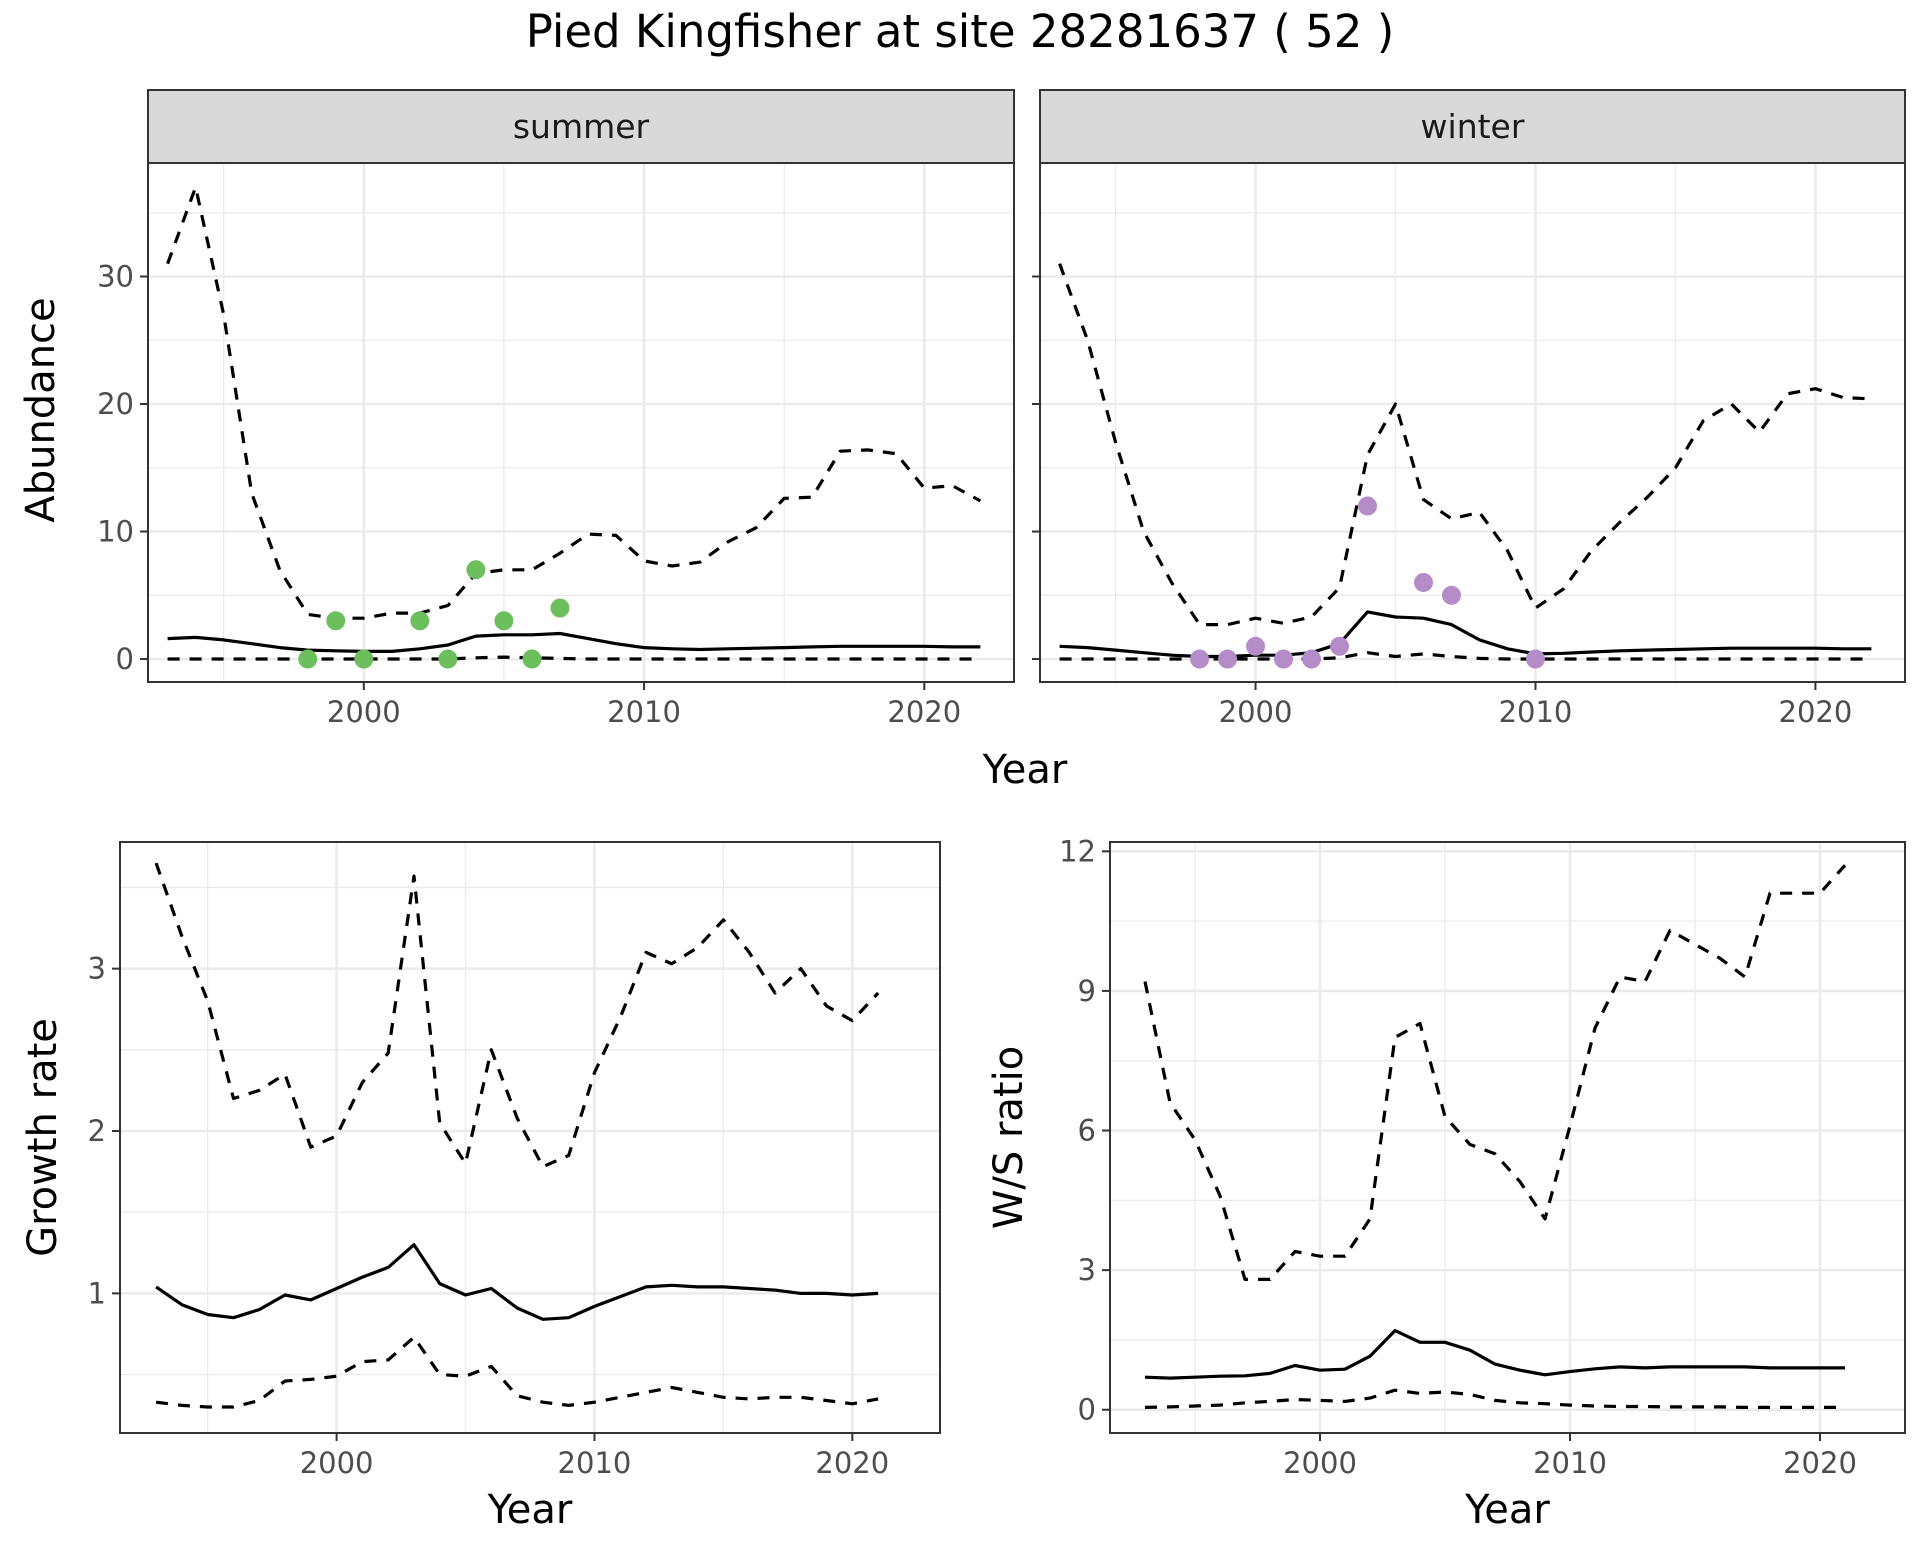 This screenshot has width=1920, height=1560. I want to click on y-tick-label: 6, so click(1087, 1131).